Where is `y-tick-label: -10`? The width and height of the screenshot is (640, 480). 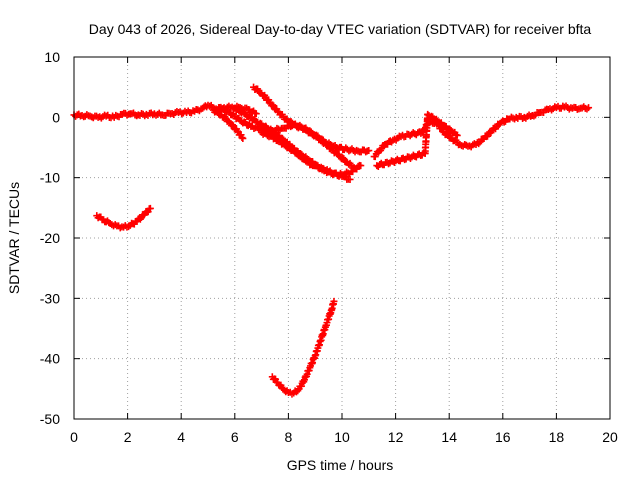
y-tick-label: -10 is located at coordinates (50, 178).